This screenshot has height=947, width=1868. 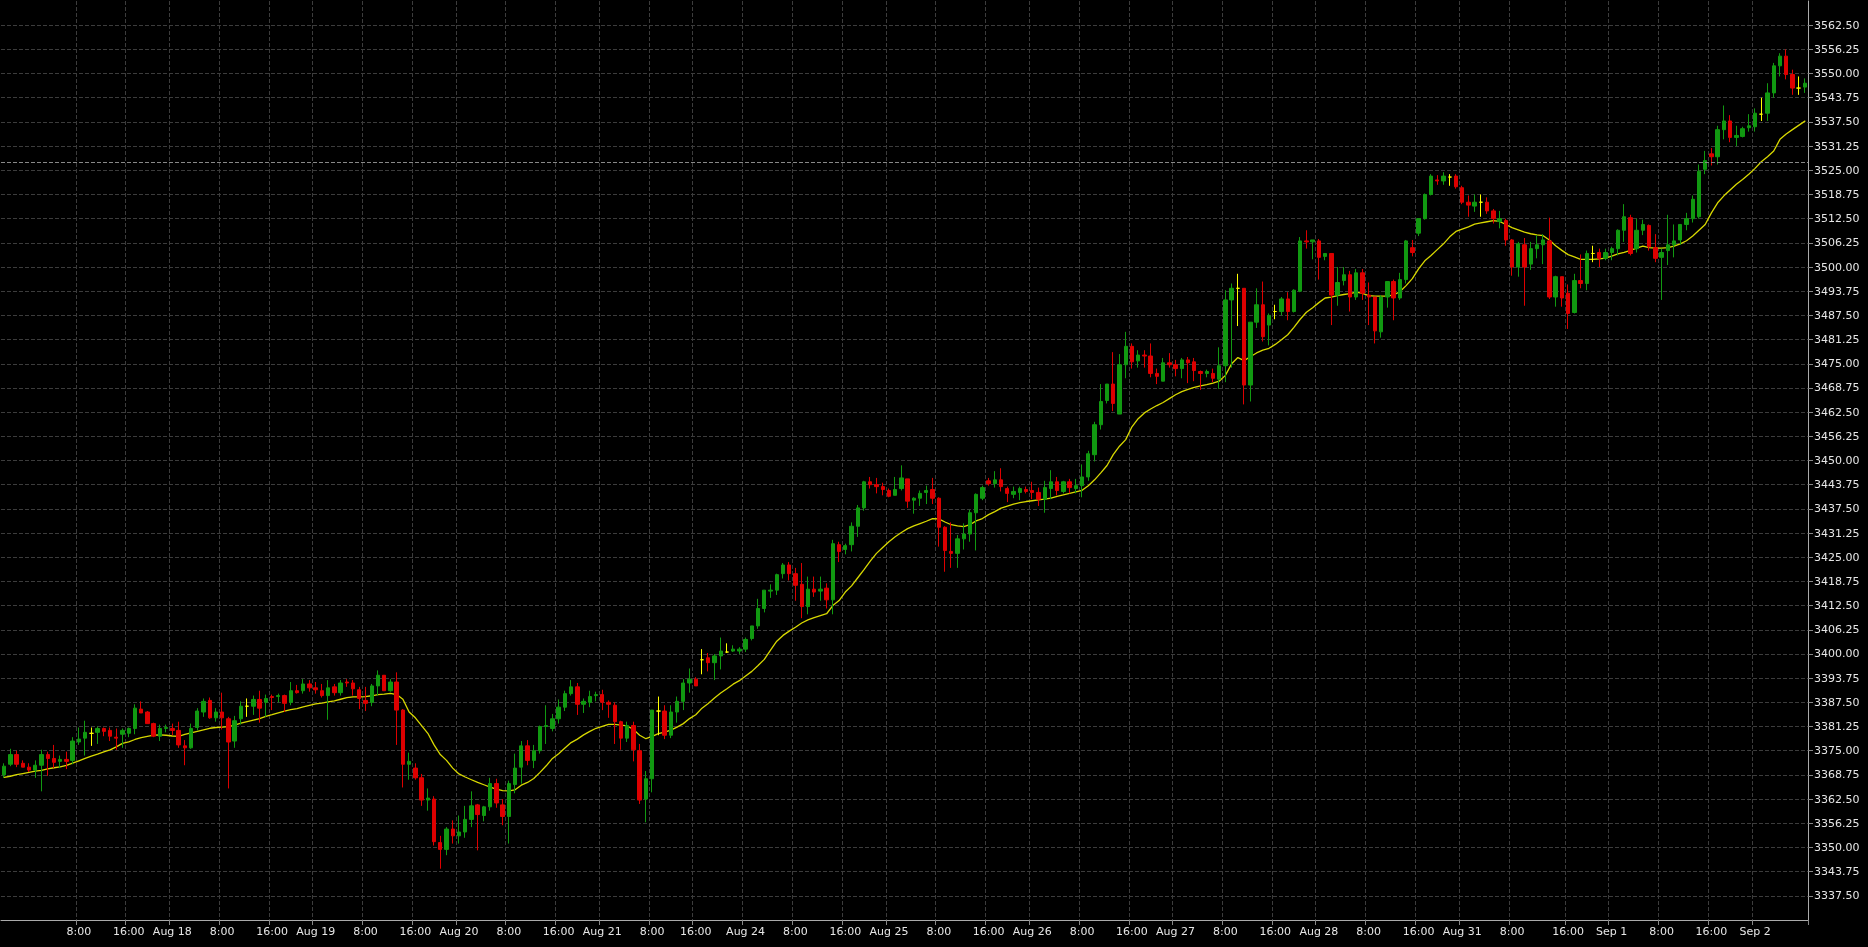 What do you see at coordinates (1837, 557) in the screenshot?
I see `y-tick-label: 3425.00` at bounding box center [1837, 557].